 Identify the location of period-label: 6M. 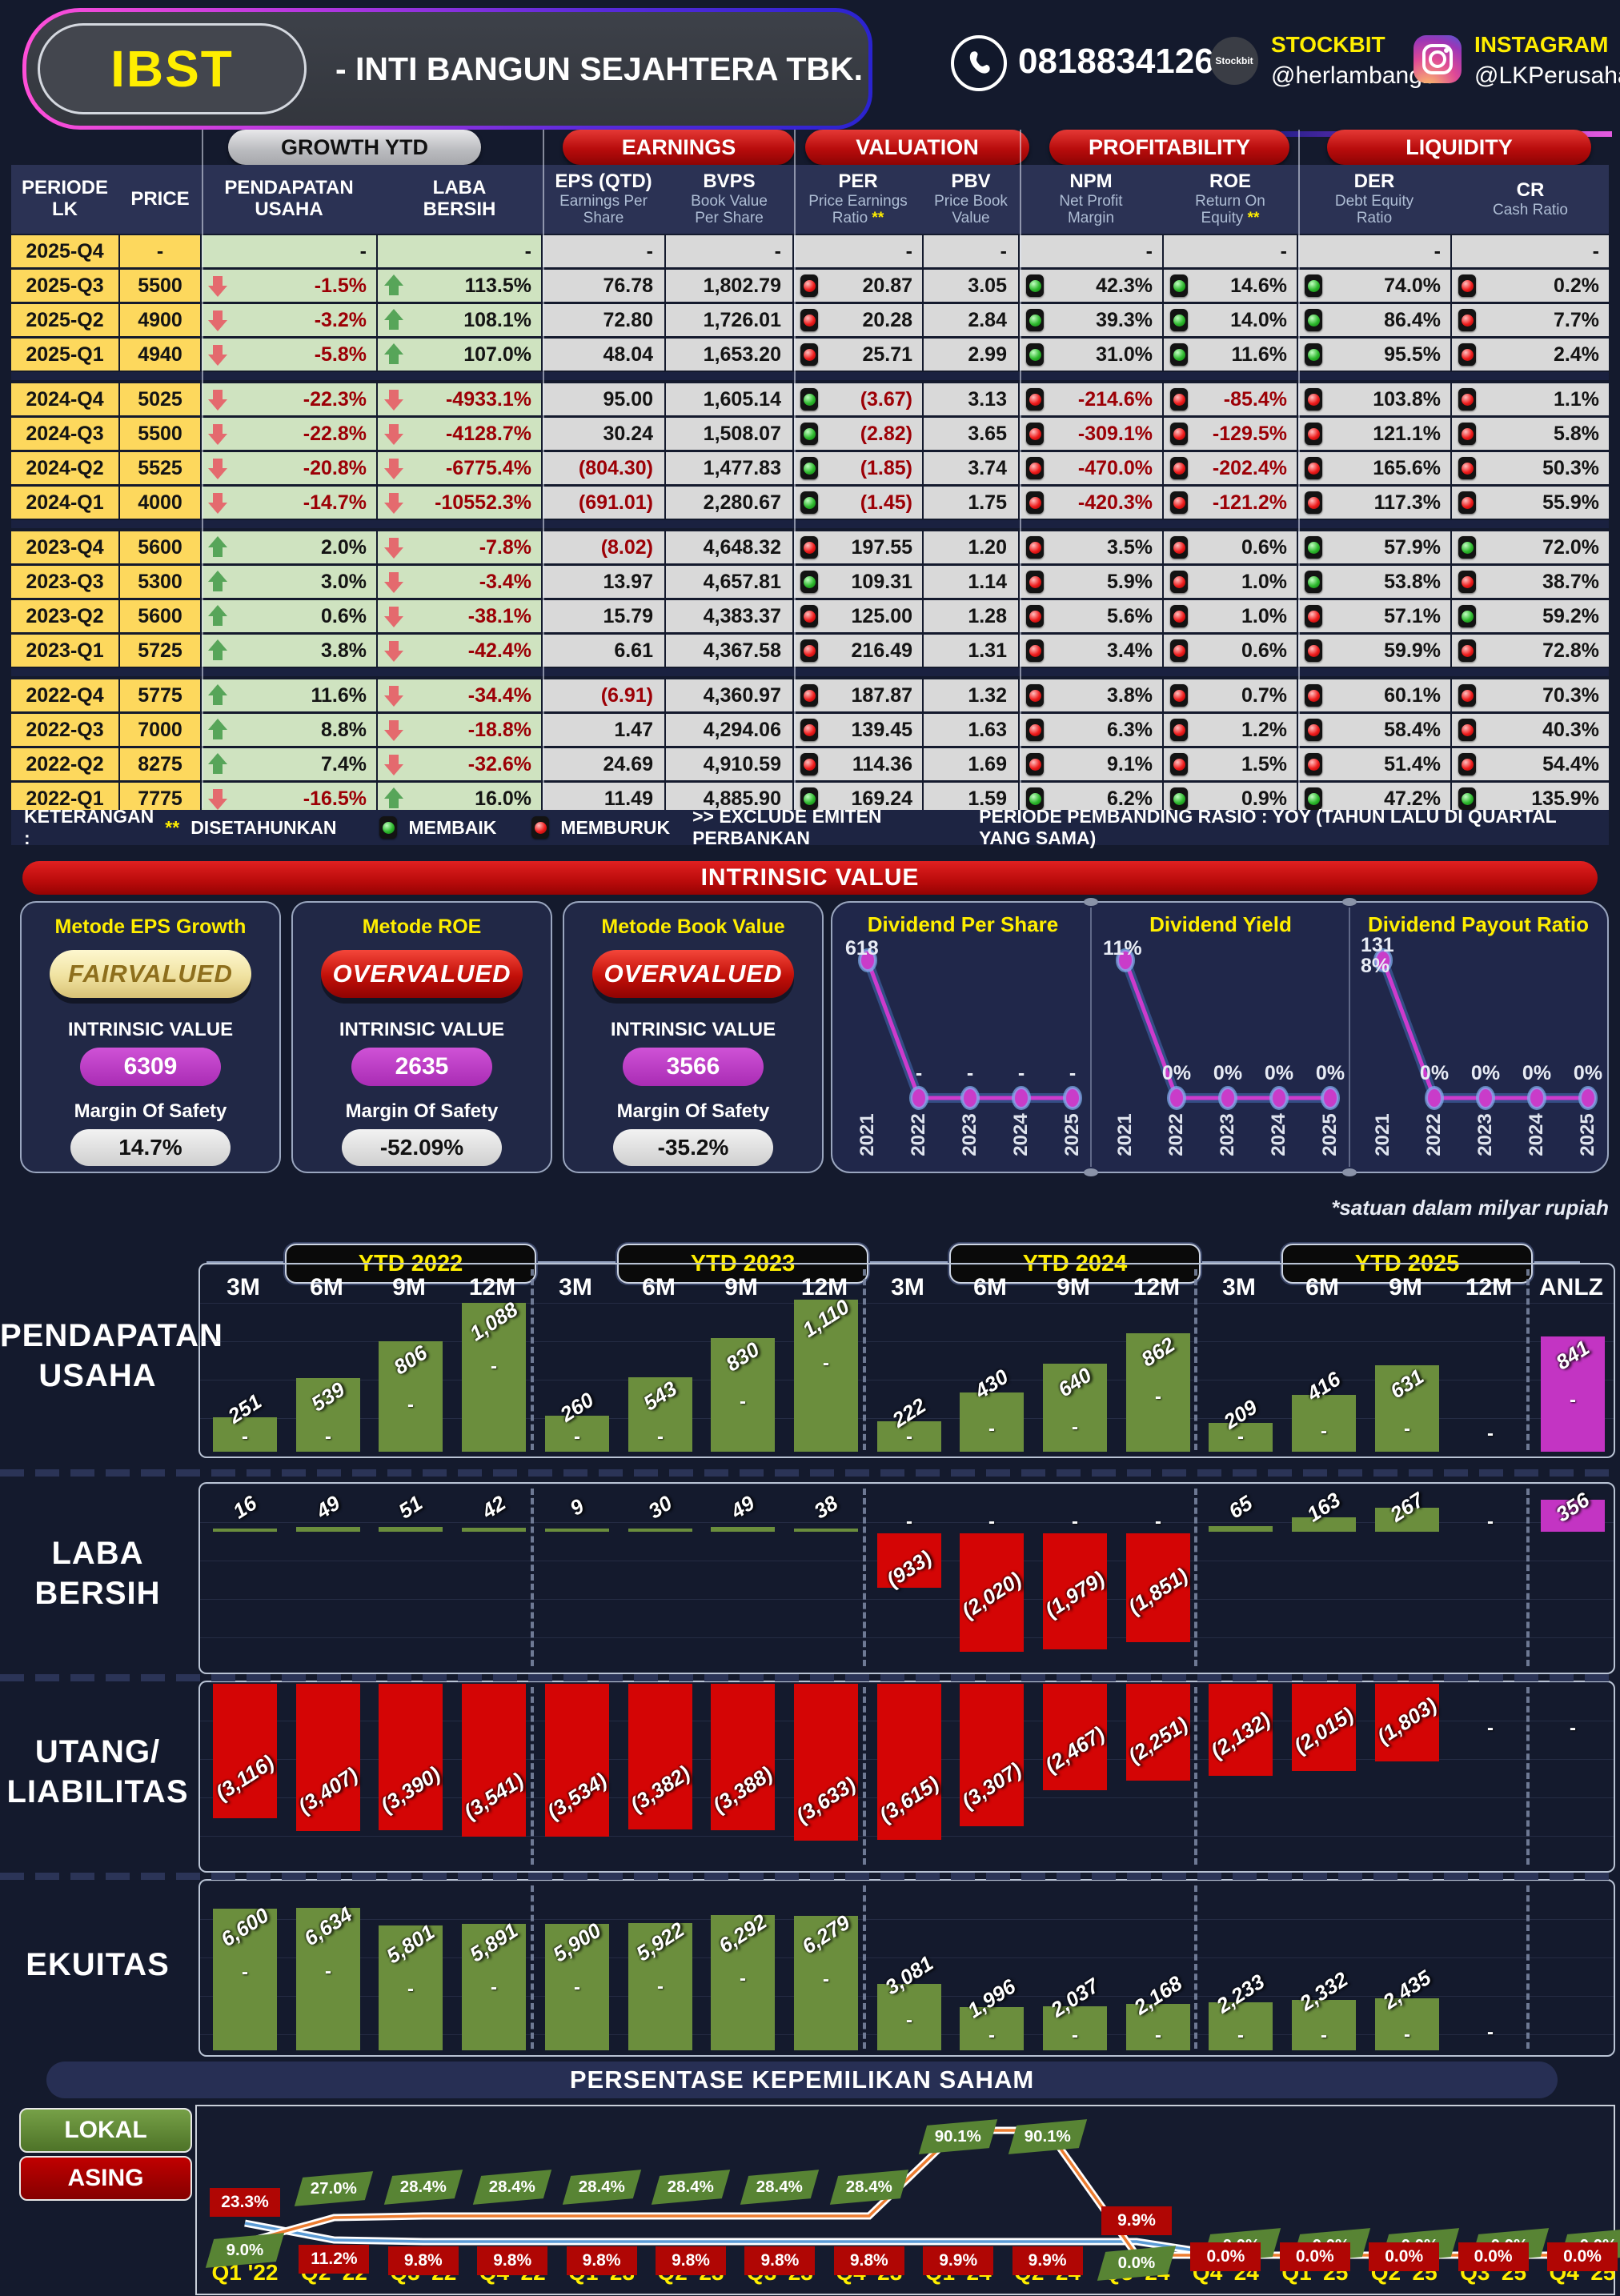
(326, 1287).